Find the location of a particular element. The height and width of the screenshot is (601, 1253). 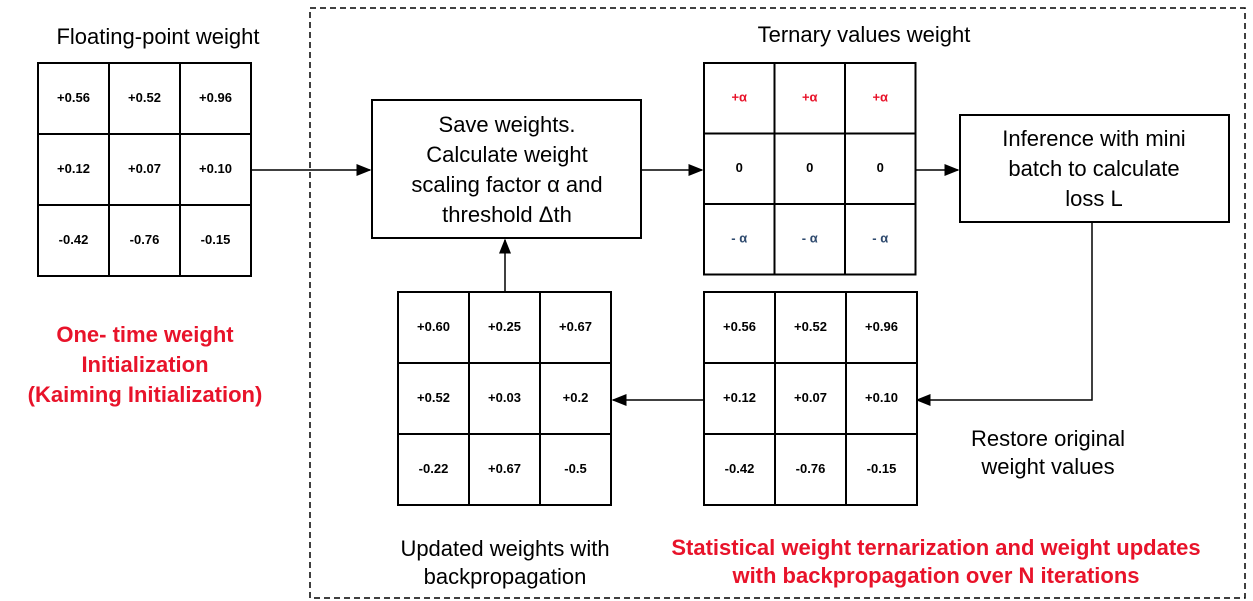

init-note: One- time weight is located at coordinates (145, 334).